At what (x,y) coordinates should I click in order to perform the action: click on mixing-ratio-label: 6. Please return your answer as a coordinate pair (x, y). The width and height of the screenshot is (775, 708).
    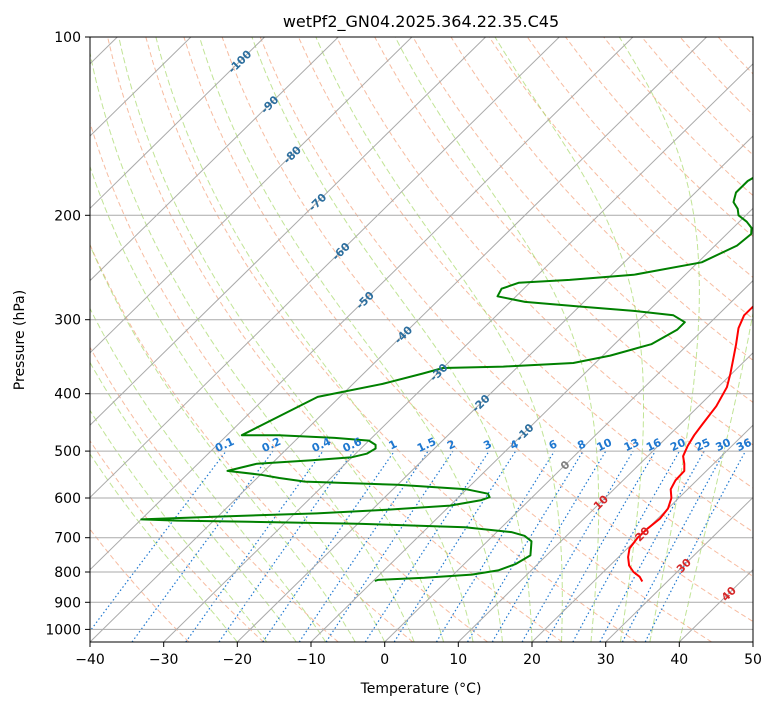
    Looking at the image, I should click on (553, 444).